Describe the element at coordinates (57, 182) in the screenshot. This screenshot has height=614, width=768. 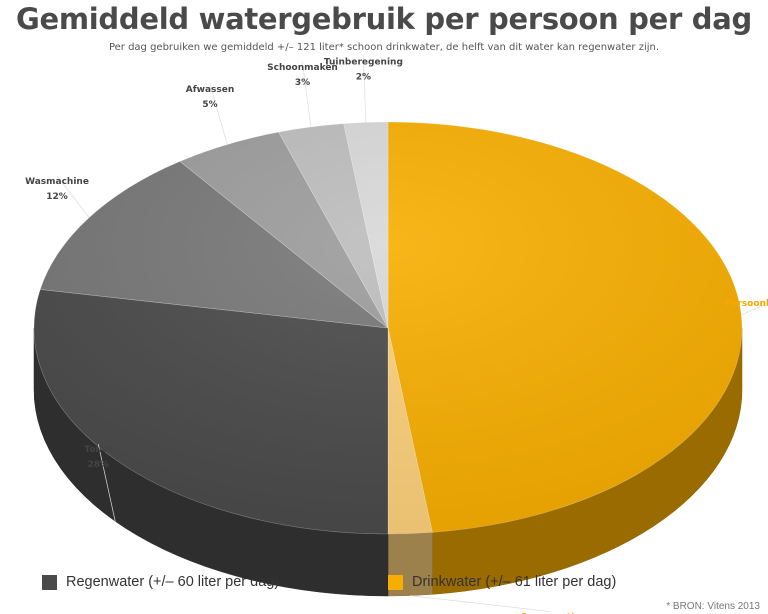
I see `slice-label-wasmachine: Wasmachine` at that location.